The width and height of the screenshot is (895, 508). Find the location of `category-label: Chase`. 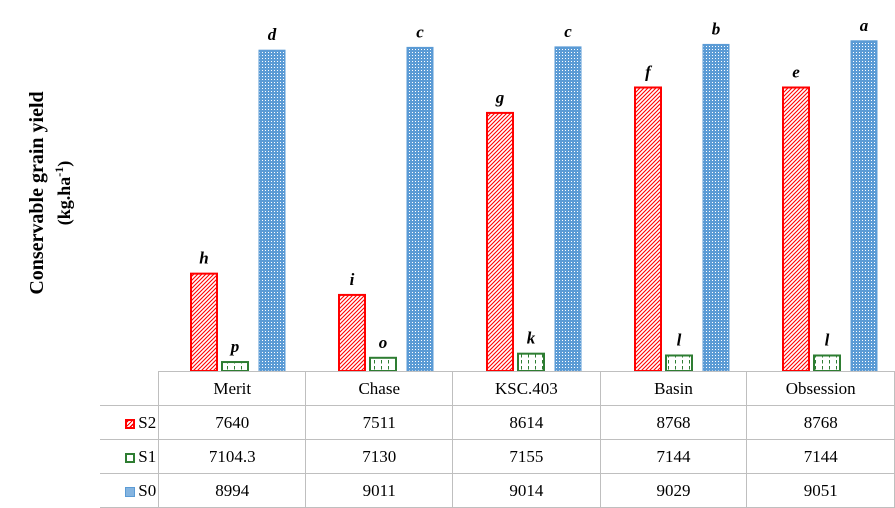

category-label: Chase is located at coordinates (379, 388).